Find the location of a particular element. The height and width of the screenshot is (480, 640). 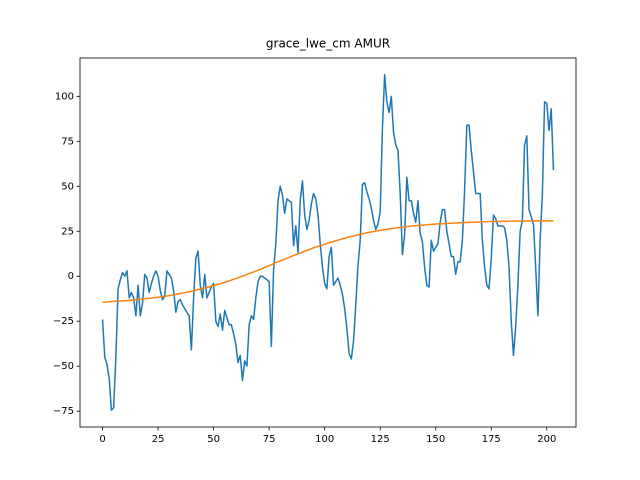

y-tick-label: −75 is located at coordinates (63, 411).